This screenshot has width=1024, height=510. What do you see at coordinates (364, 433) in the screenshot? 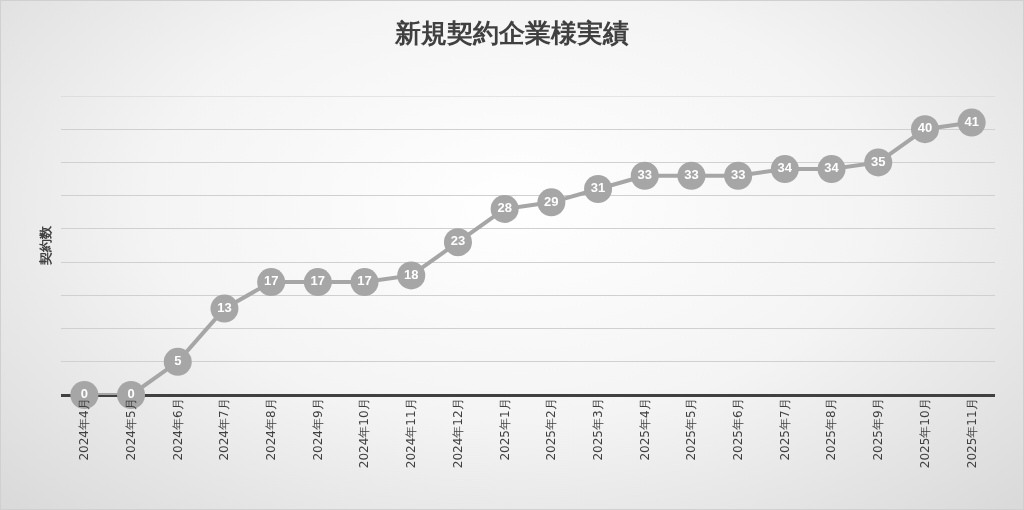
I see `x-tick-label: 2024年10月` at bounding box center [364, 433].